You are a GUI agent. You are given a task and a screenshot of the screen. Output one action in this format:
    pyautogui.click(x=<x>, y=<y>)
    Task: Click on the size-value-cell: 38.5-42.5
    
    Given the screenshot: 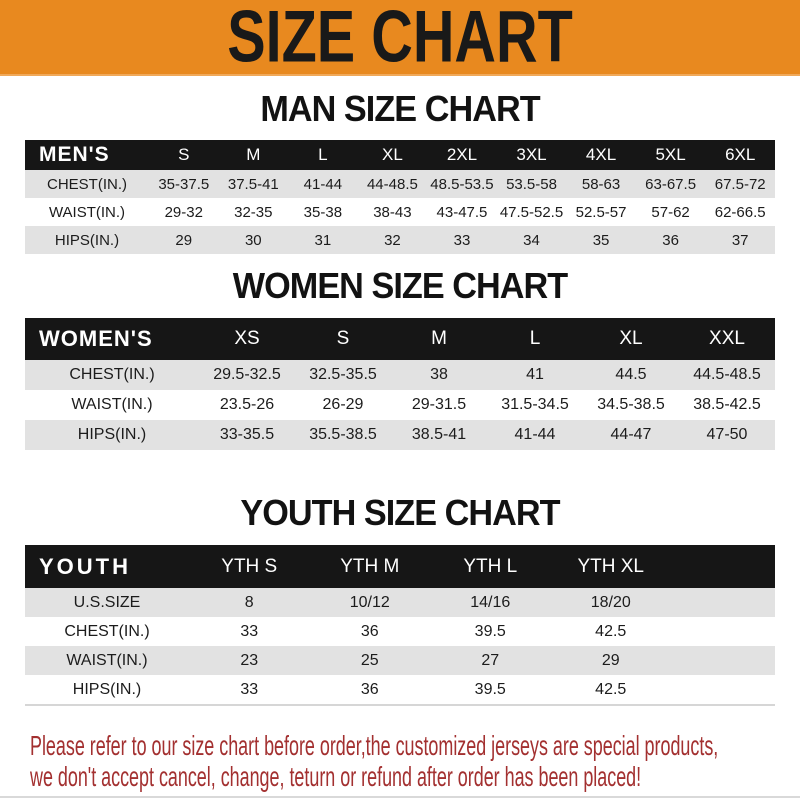 What is the action you would take?
    pyautogui.click(x=727, y=404)
    